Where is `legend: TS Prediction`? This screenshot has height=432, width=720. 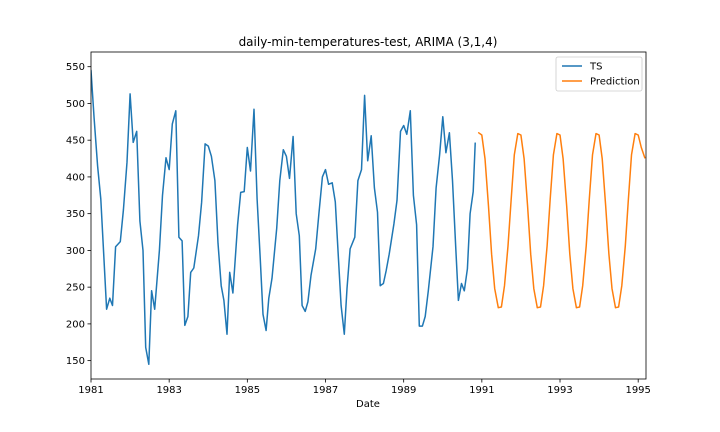
legend: TS Prediction is located at coordinates (599, 74).